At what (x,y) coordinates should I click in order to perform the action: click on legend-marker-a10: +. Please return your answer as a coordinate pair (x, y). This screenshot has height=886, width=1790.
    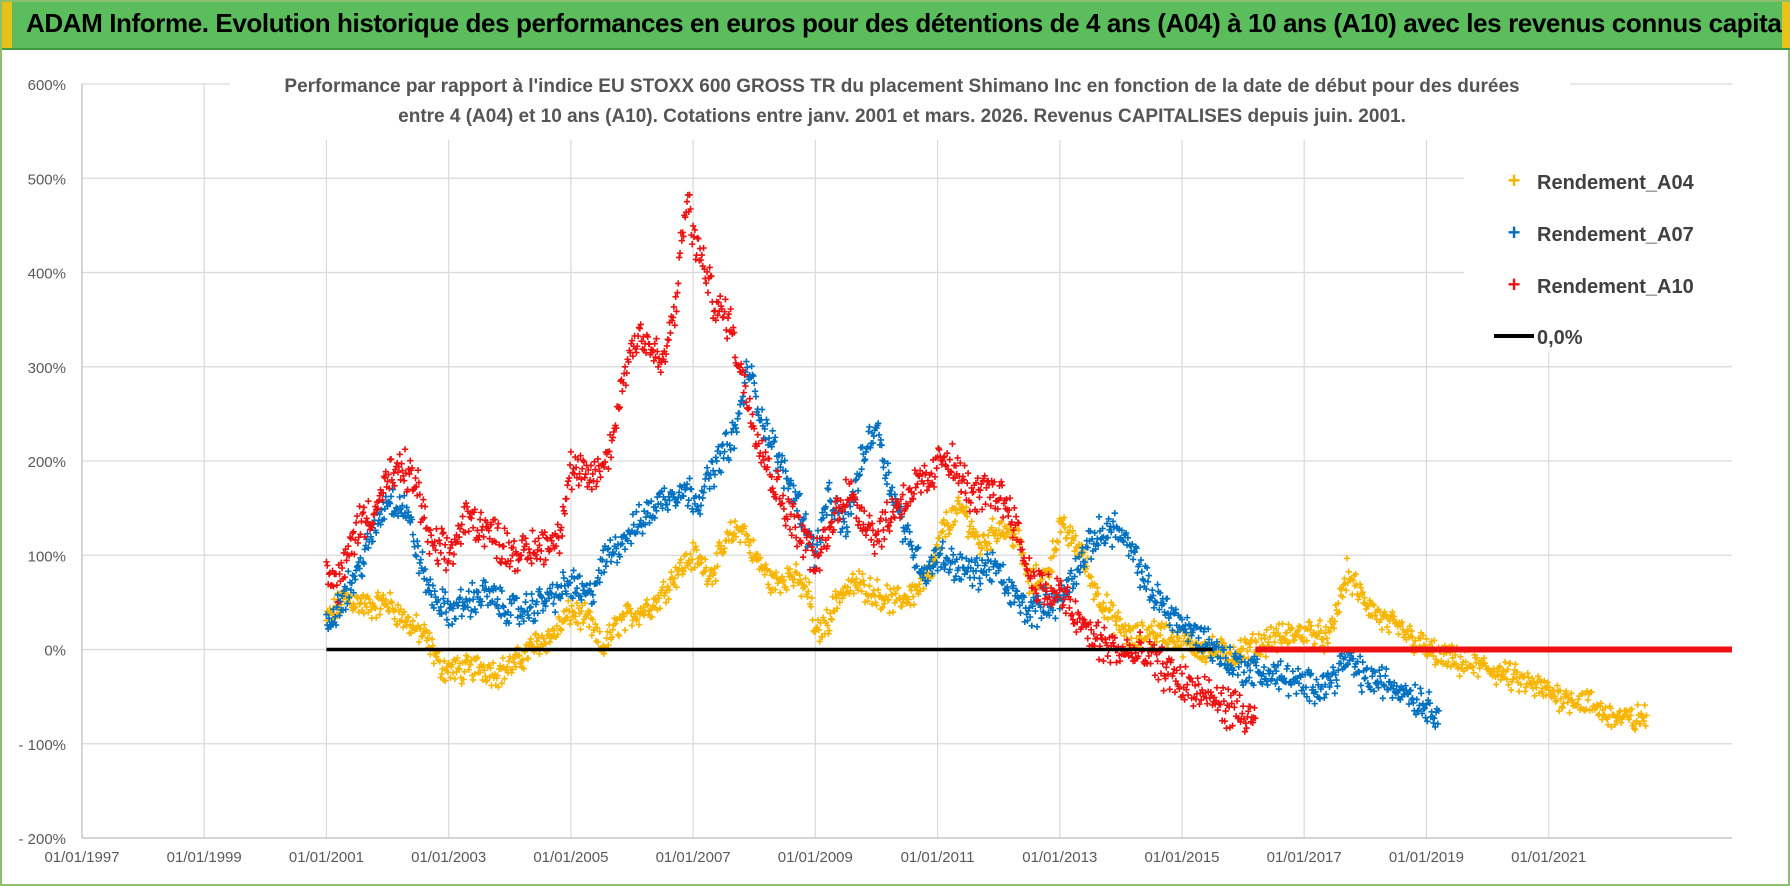
    Looking at the image, I should click on (1514, 284).